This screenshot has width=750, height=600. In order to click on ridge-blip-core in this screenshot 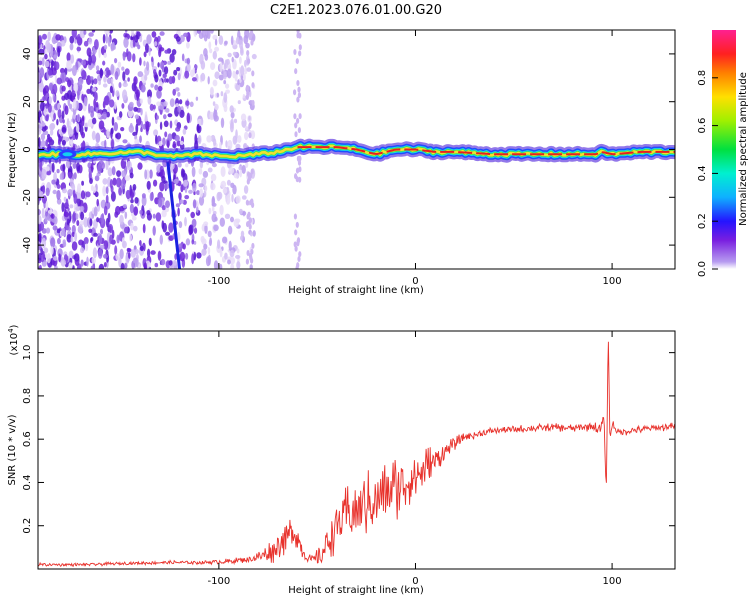, I will do `click(67, 154)`.